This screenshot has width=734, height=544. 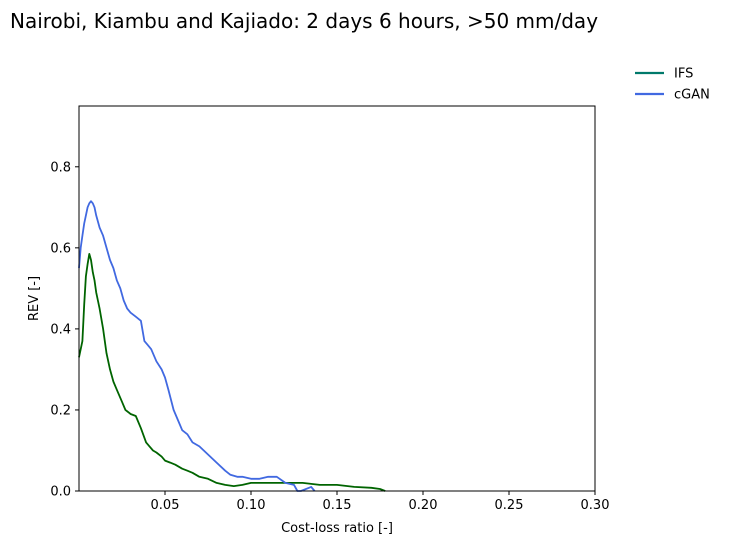 What do you see at coordinates (337, 505) in the screenshot?
I see `x-tick-label: 0.15` at bounding box center [337, 505].